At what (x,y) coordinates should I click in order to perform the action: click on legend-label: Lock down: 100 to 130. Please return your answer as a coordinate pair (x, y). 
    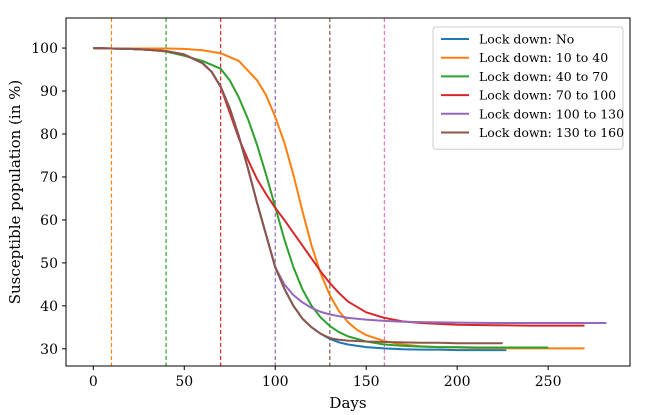
    Looking at the image, I should click on (551, 113).